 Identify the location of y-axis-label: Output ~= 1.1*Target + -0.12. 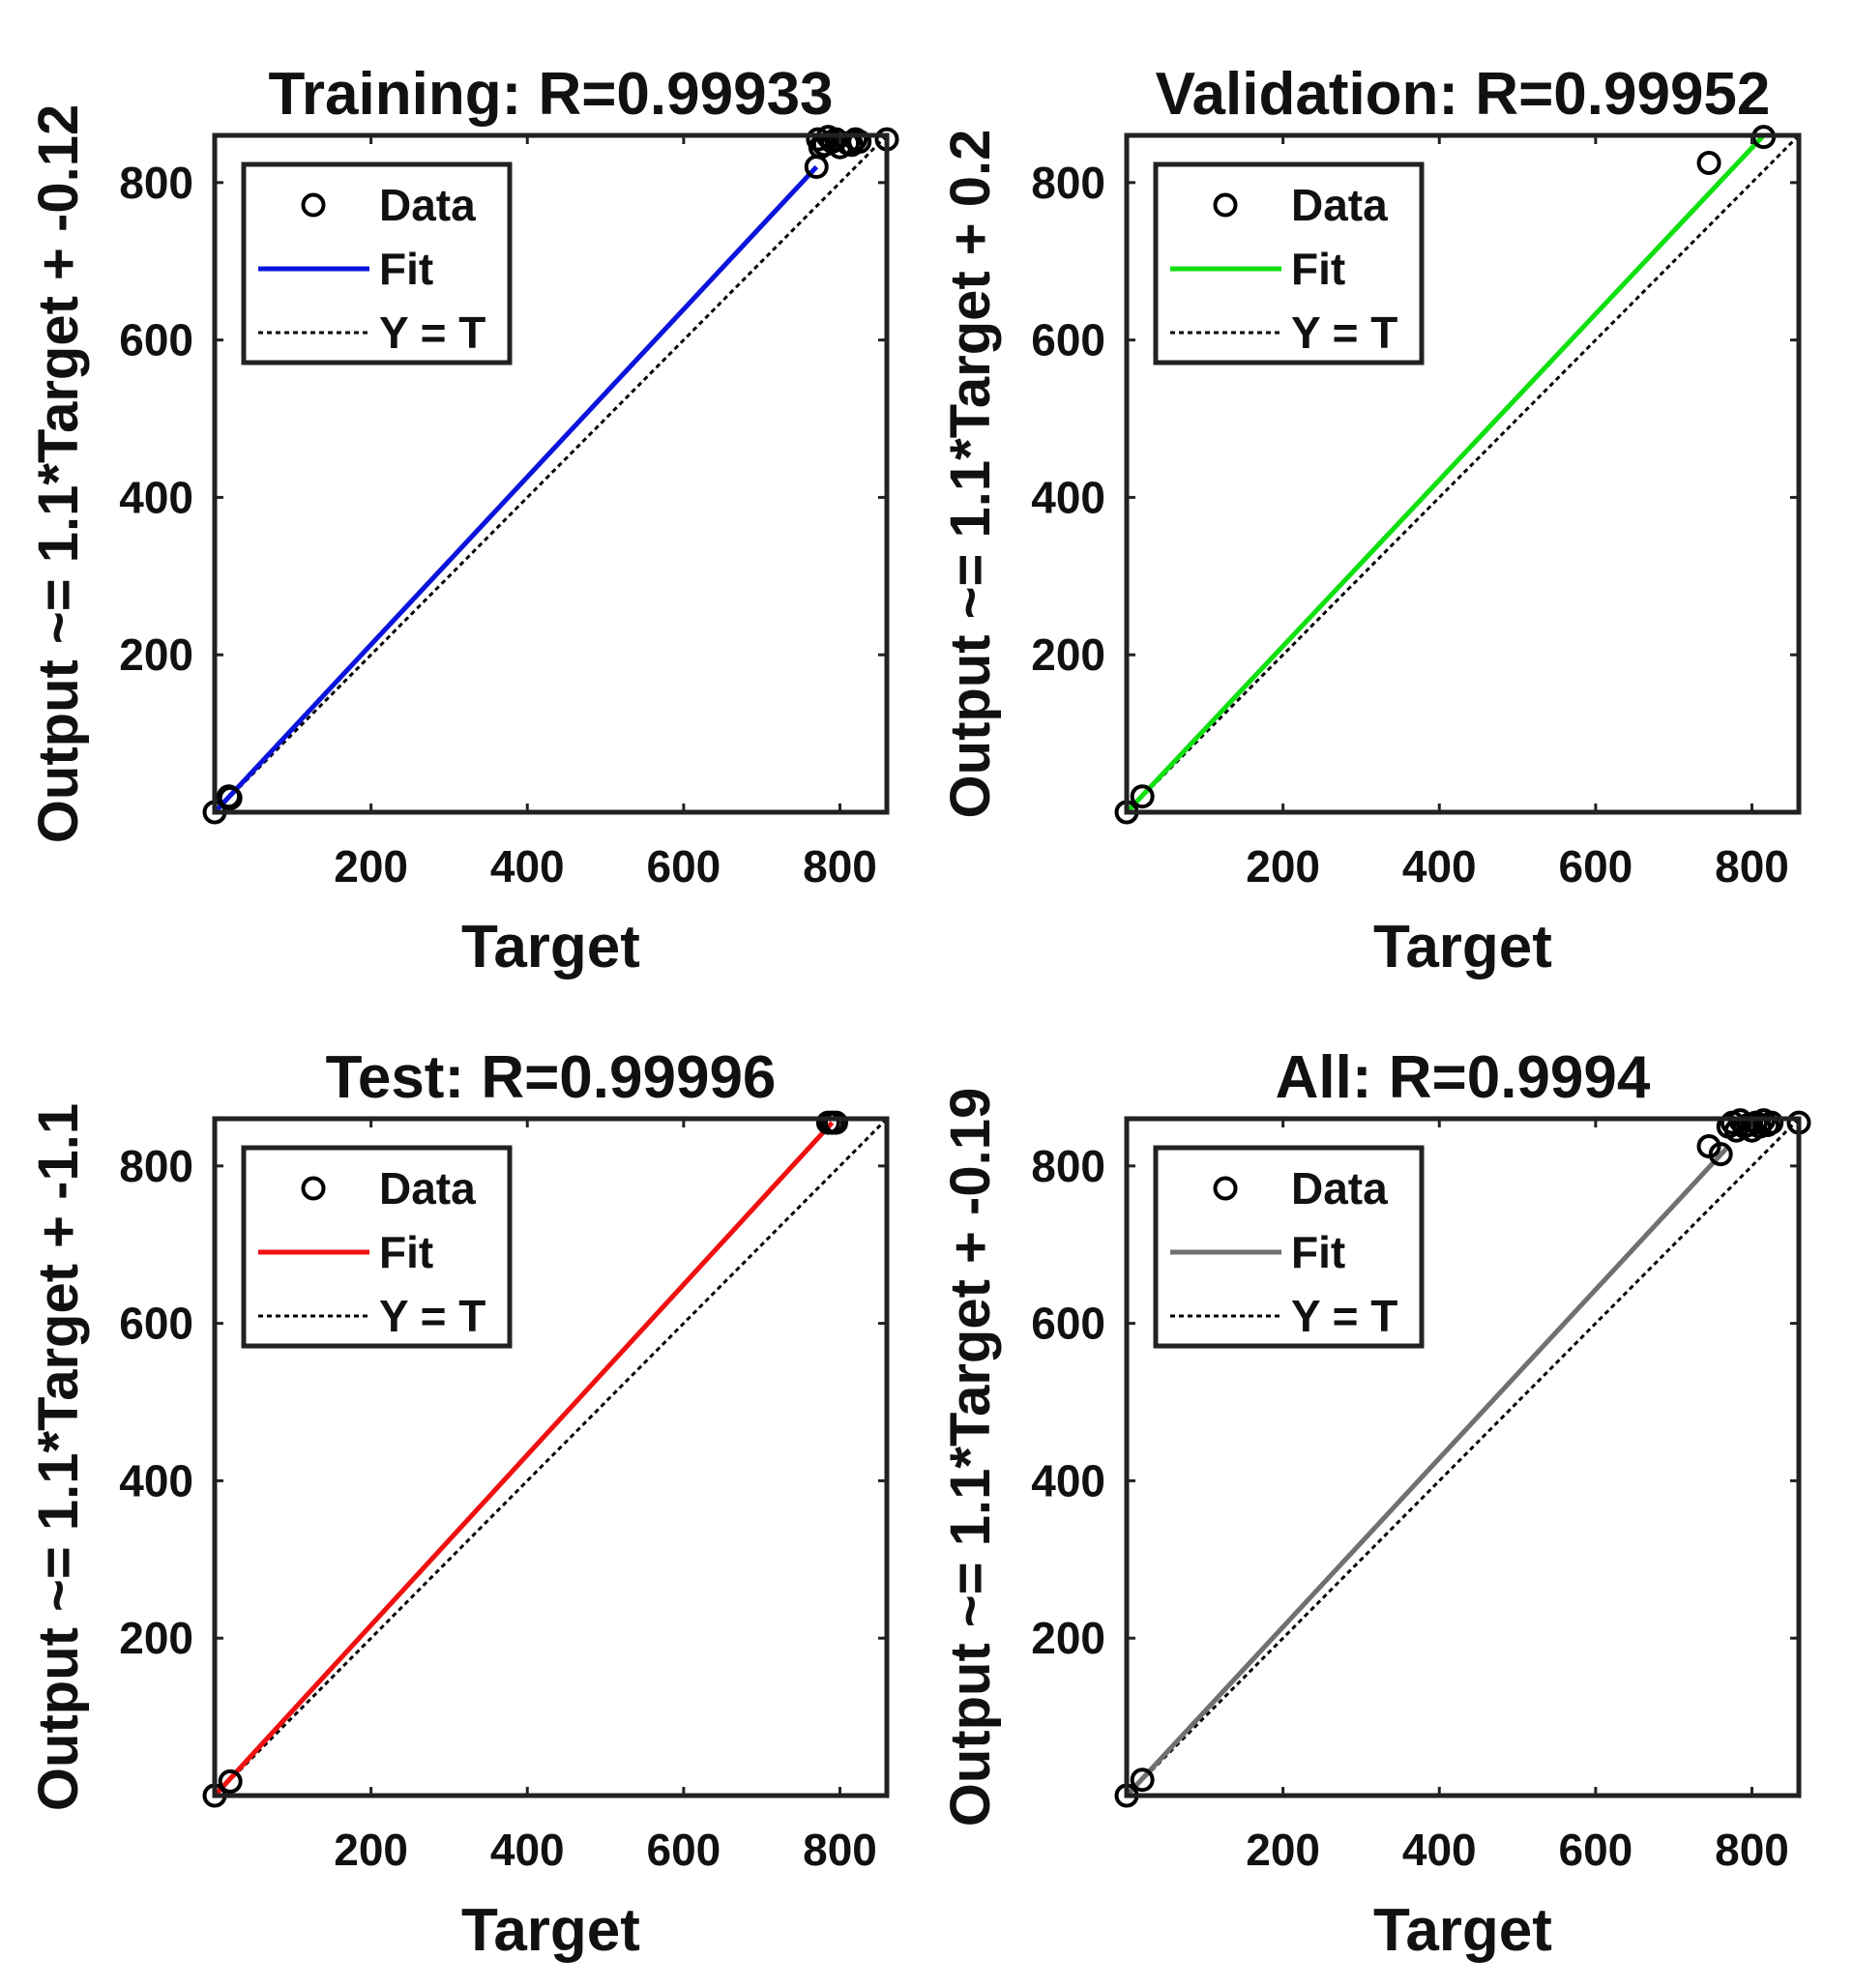
(59, 473).